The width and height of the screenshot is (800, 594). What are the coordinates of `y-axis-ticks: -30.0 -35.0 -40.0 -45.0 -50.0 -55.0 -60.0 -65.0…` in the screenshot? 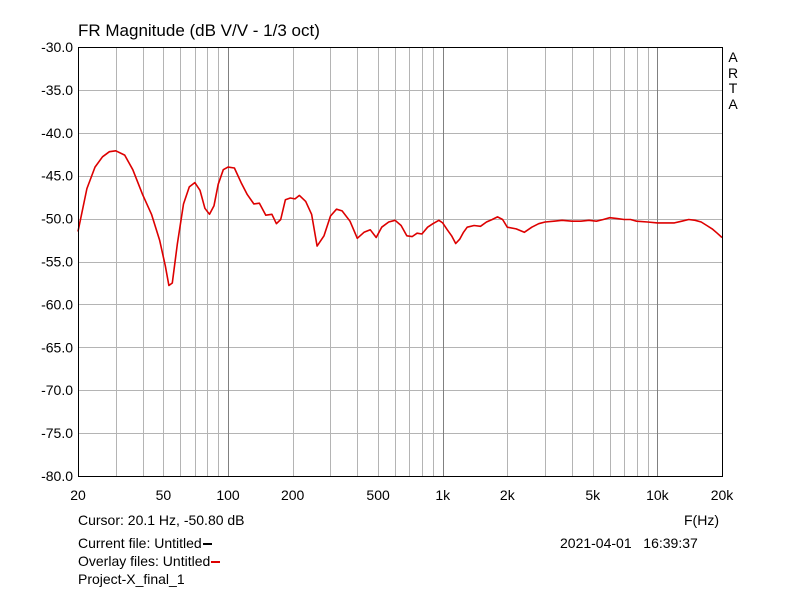 It's located at (57, 261).